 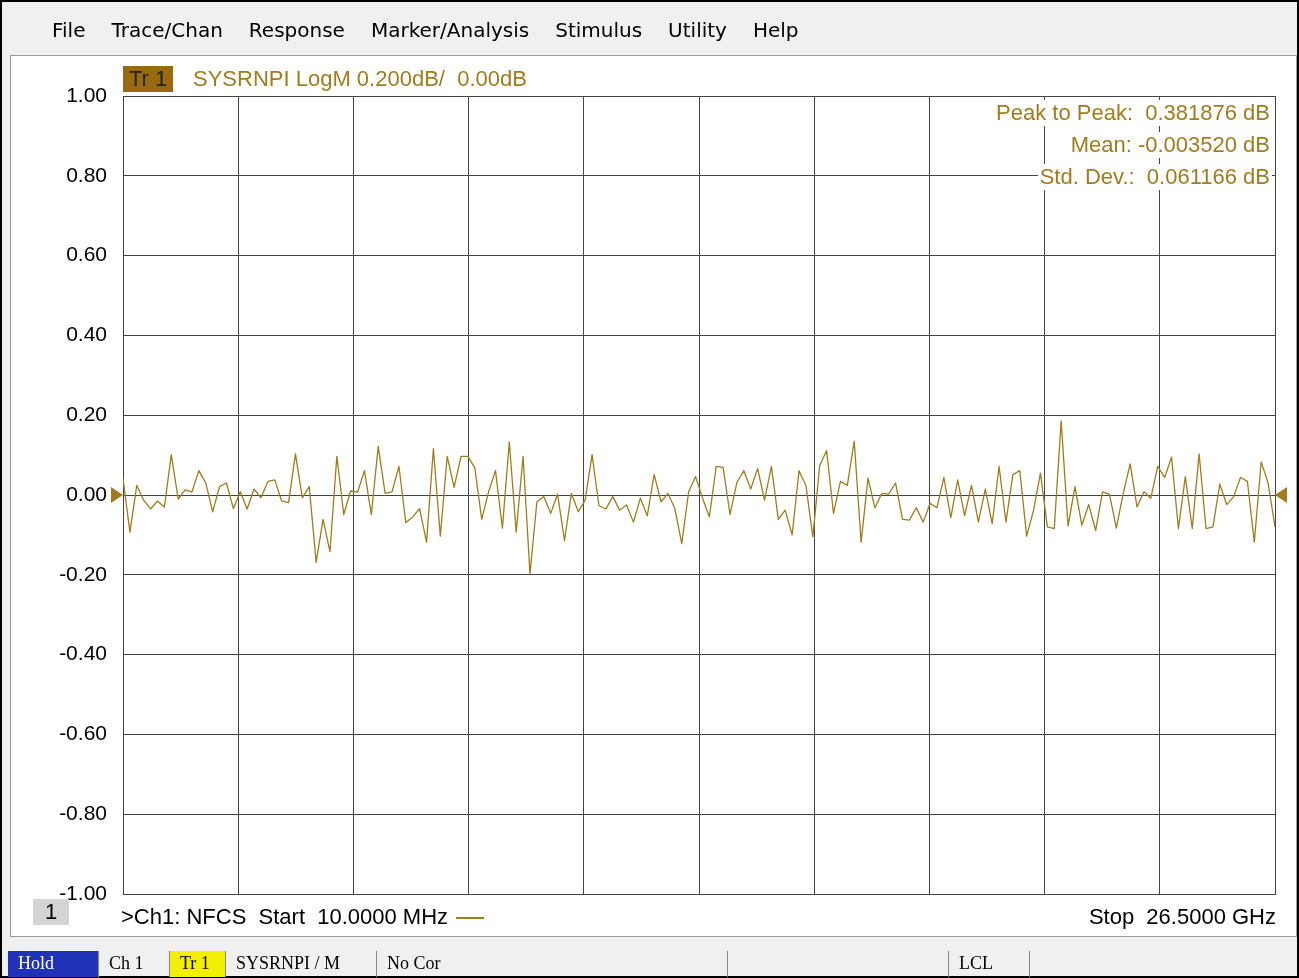 I want to click on text: File, so click(x=69, y=30).